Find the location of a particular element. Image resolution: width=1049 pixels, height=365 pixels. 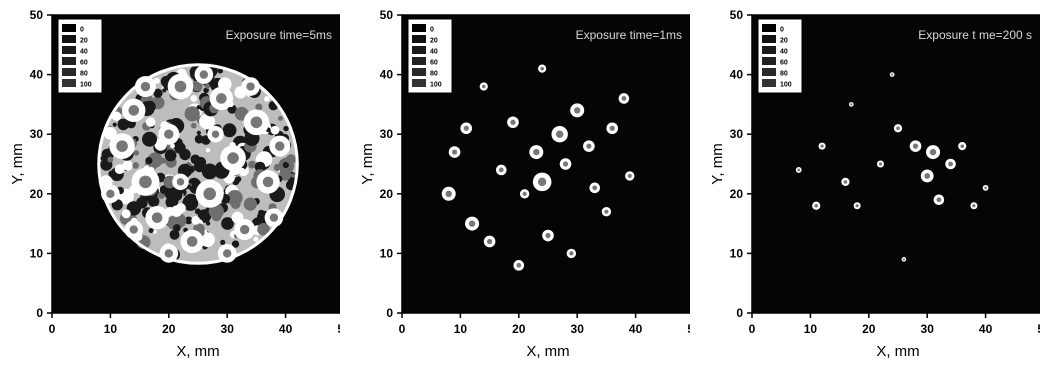

x-tick-label: 30 is located at coordinates (928, 329).